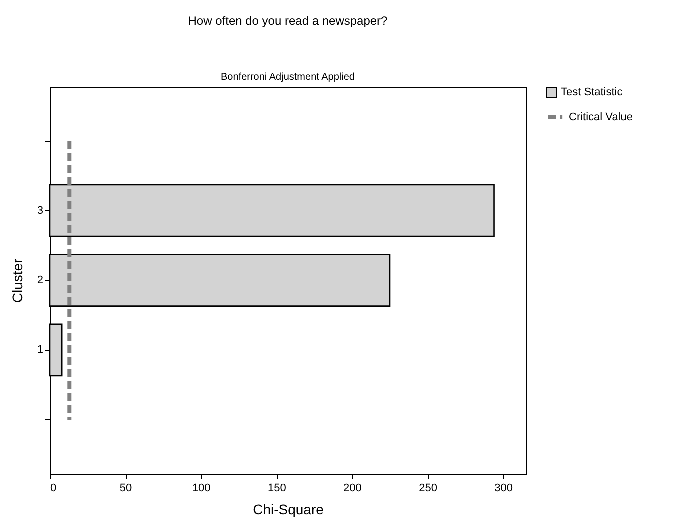  I want to click on x-tick-label: 50, so click(126, 488).